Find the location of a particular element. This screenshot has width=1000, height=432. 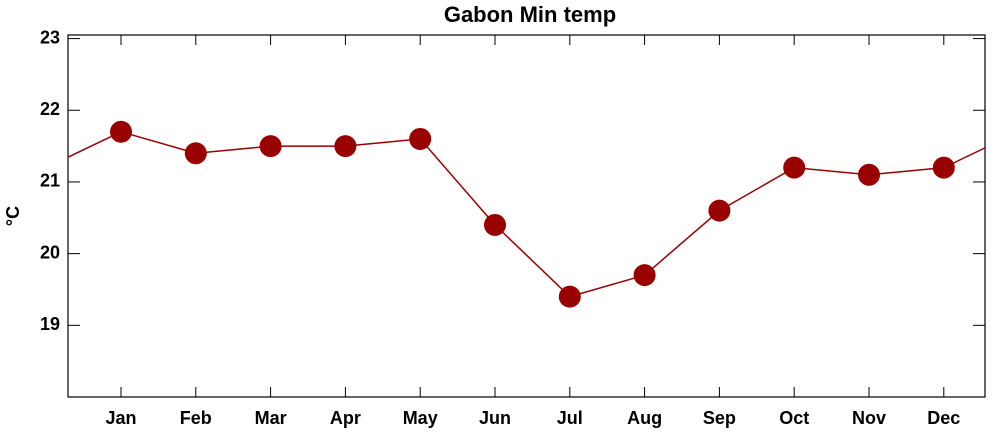

y-tick-label: 21 is located at coordinates (50, 181).